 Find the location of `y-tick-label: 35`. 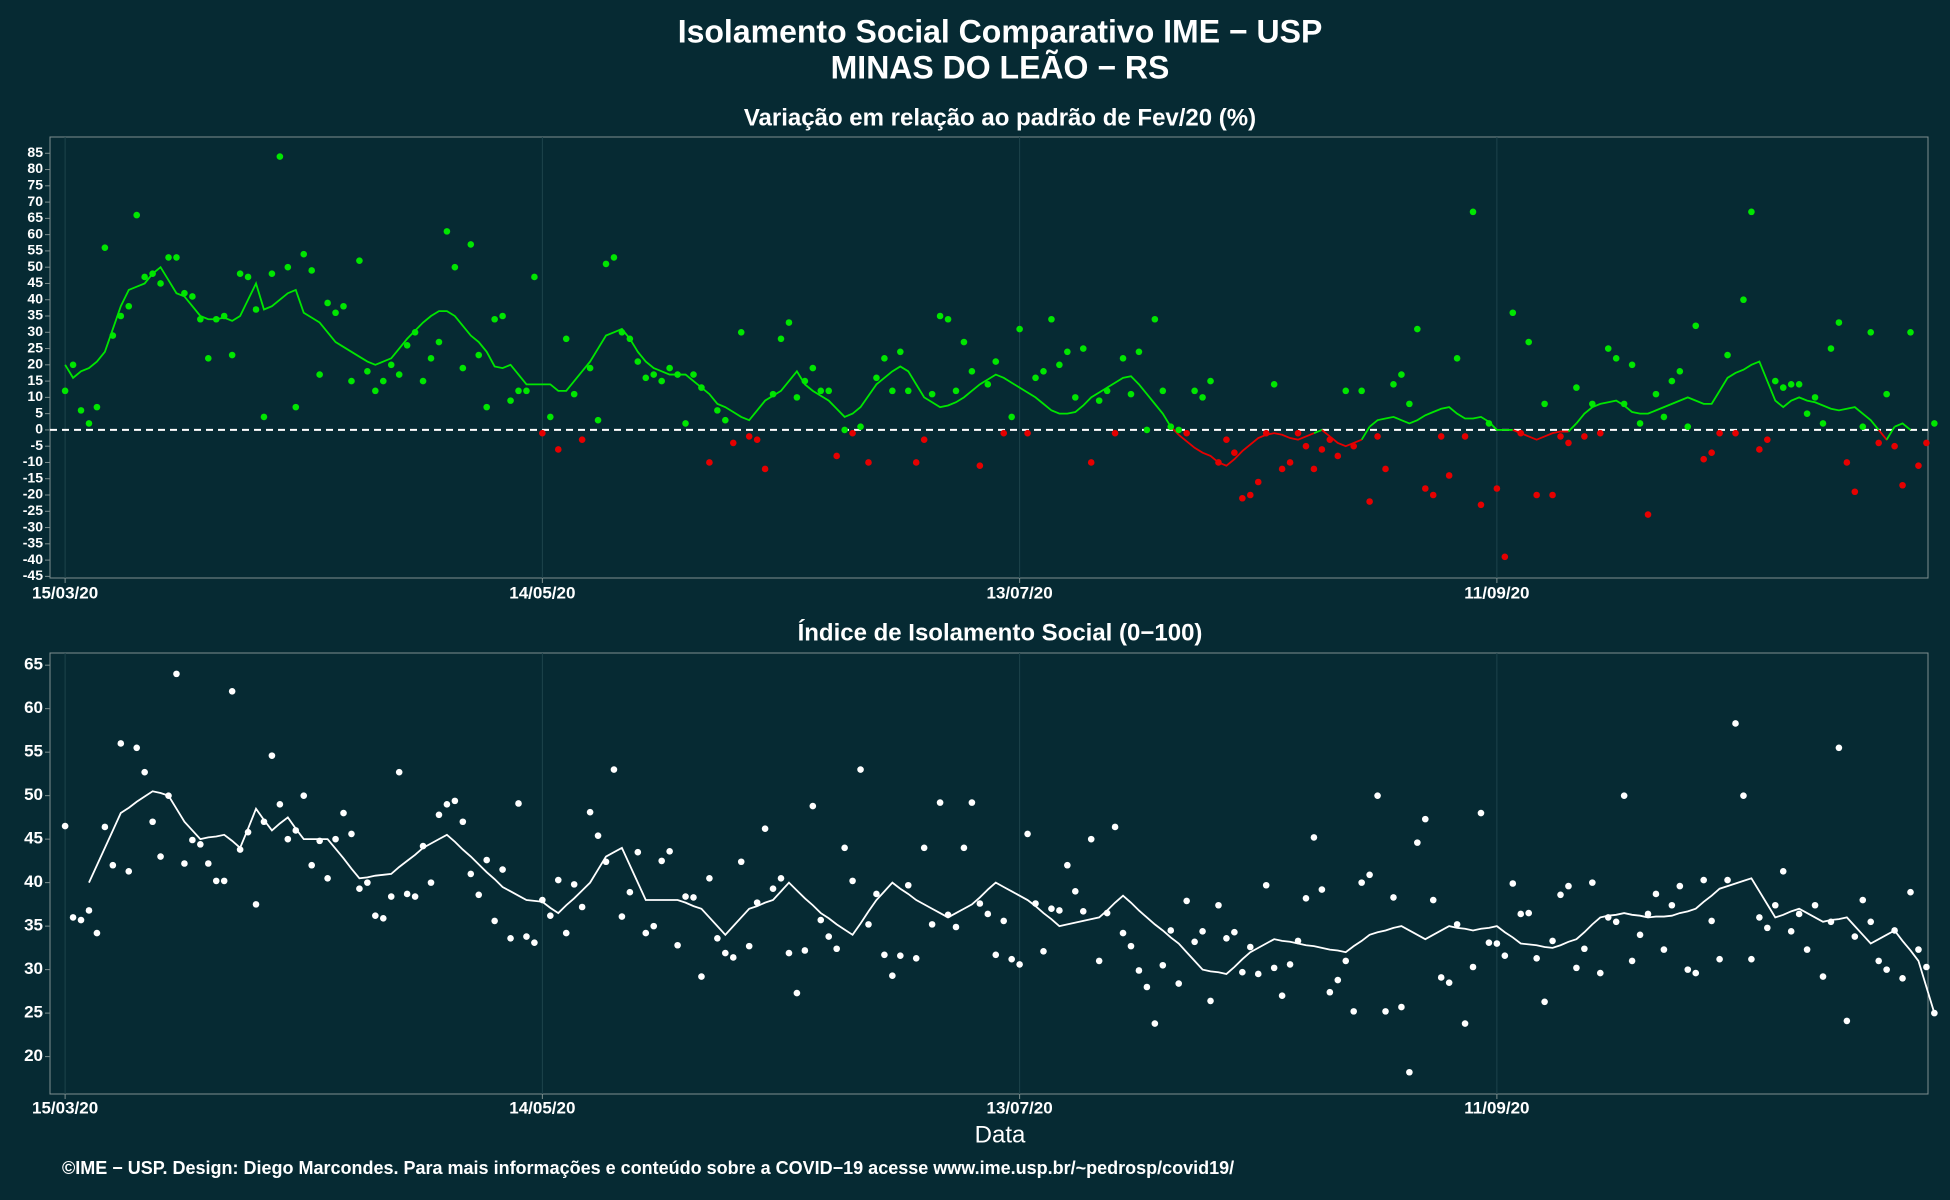

y-tick-label: 35 is located at coordinates (33, 925).